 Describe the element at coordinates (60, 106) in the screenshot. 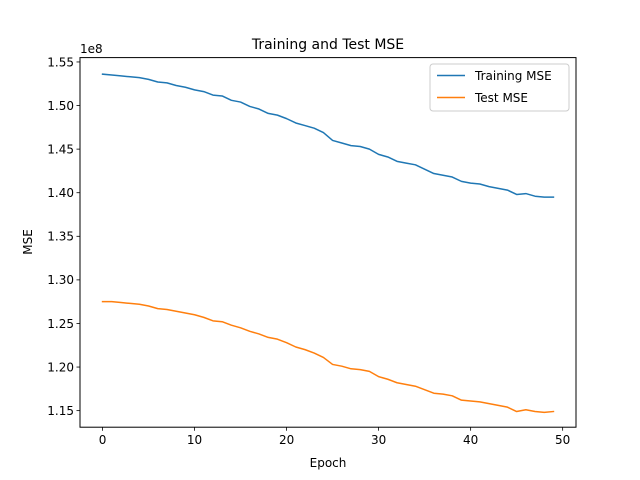

I see `y-tick-label: 1.50` at that location.